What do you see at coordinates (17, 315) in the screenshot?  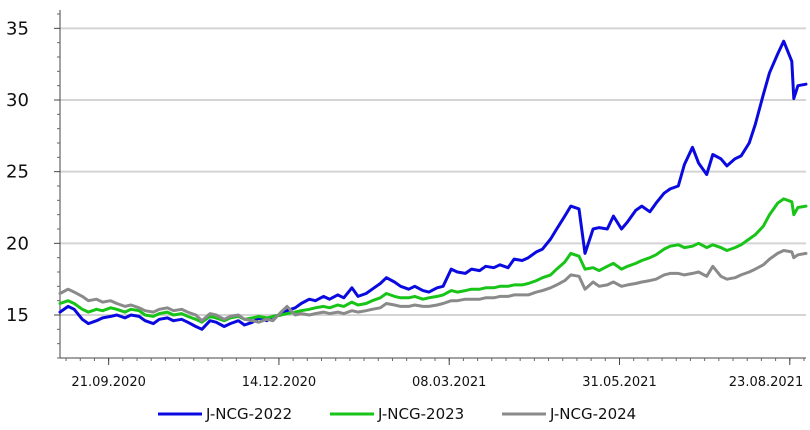 I see `y-tick-label: 15` at bounding box center [17, 315].